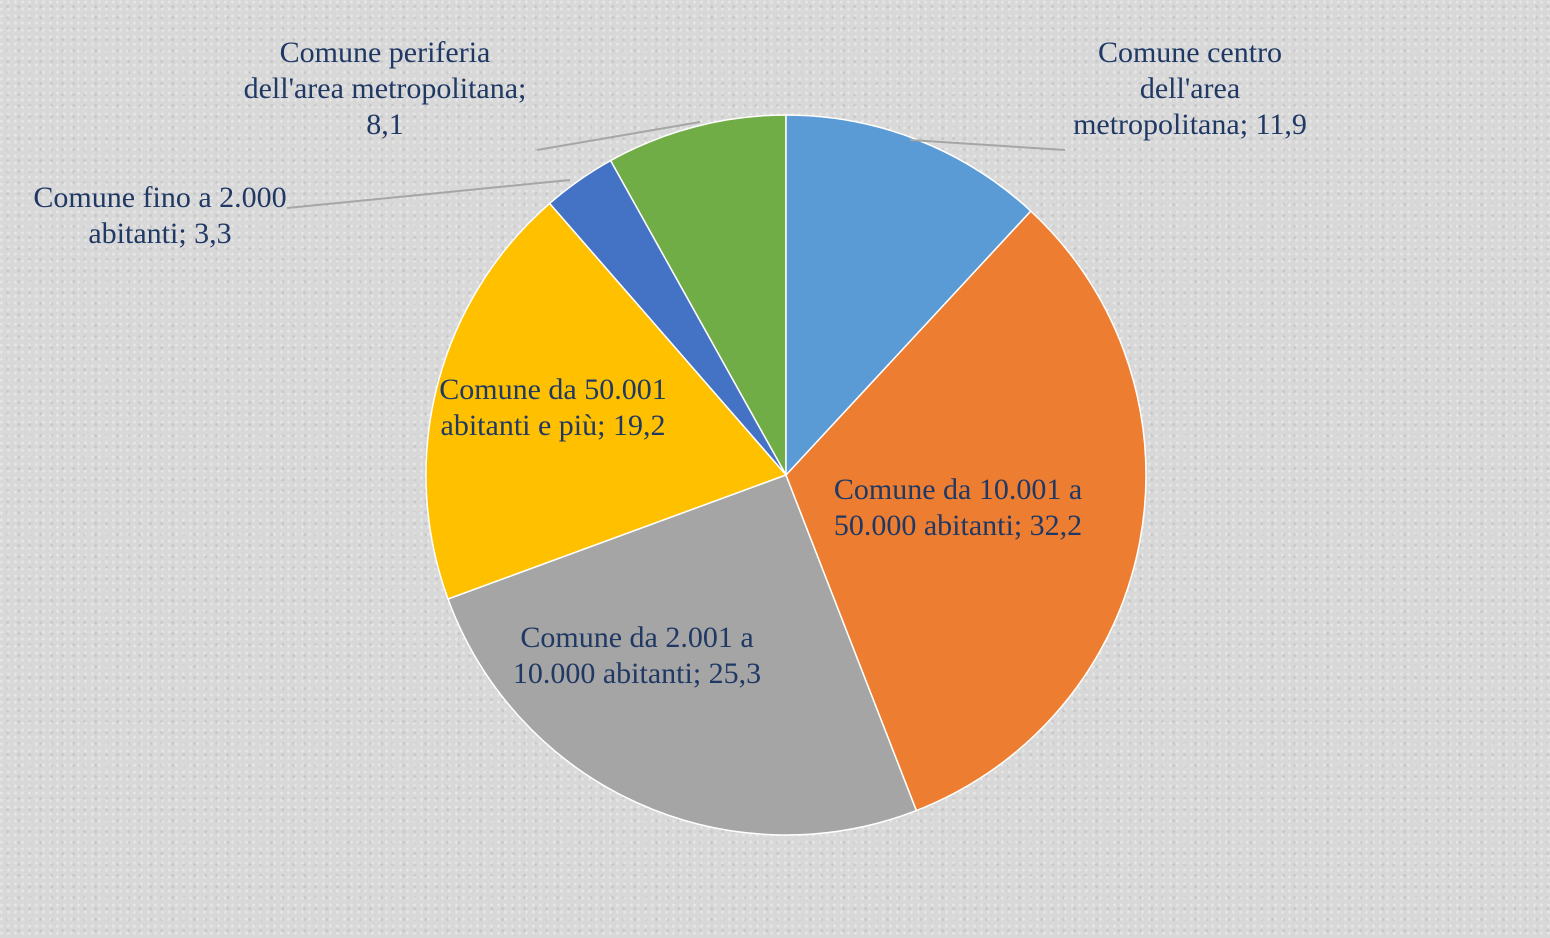  I want to click on category-name: Comune da 10.001 a 50.000 abitanti, so click(958, 507).